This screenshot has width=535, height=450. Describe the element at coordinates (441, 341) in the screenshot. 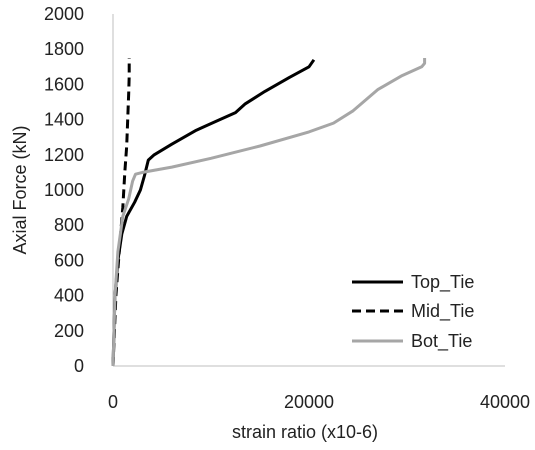

I see `legend-label: Bot_Tie` at that location.